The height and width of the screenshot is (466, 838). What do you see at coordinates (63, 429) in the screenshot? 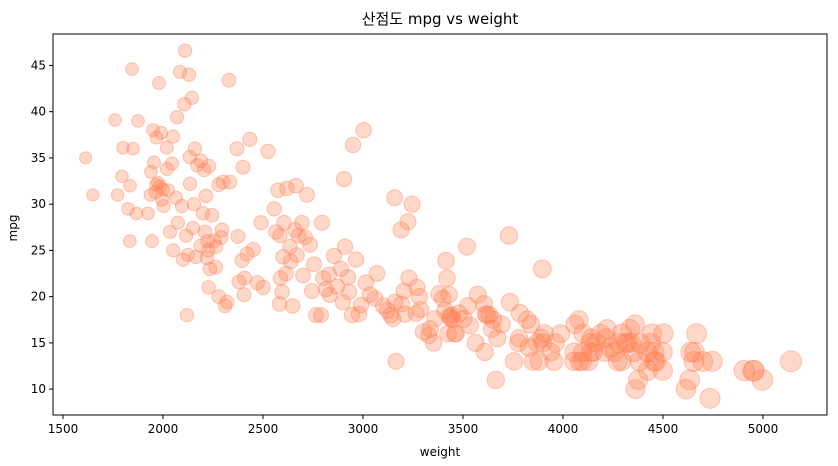
I see `x-tick-label: 1500` at bounding box center [63, 429].